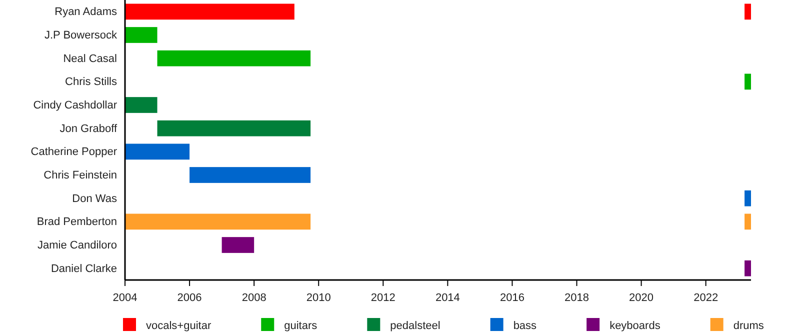  Describe the element at coordinates (189, 298) in the screenshot. I see `x-tick-label: 2006` at that location.